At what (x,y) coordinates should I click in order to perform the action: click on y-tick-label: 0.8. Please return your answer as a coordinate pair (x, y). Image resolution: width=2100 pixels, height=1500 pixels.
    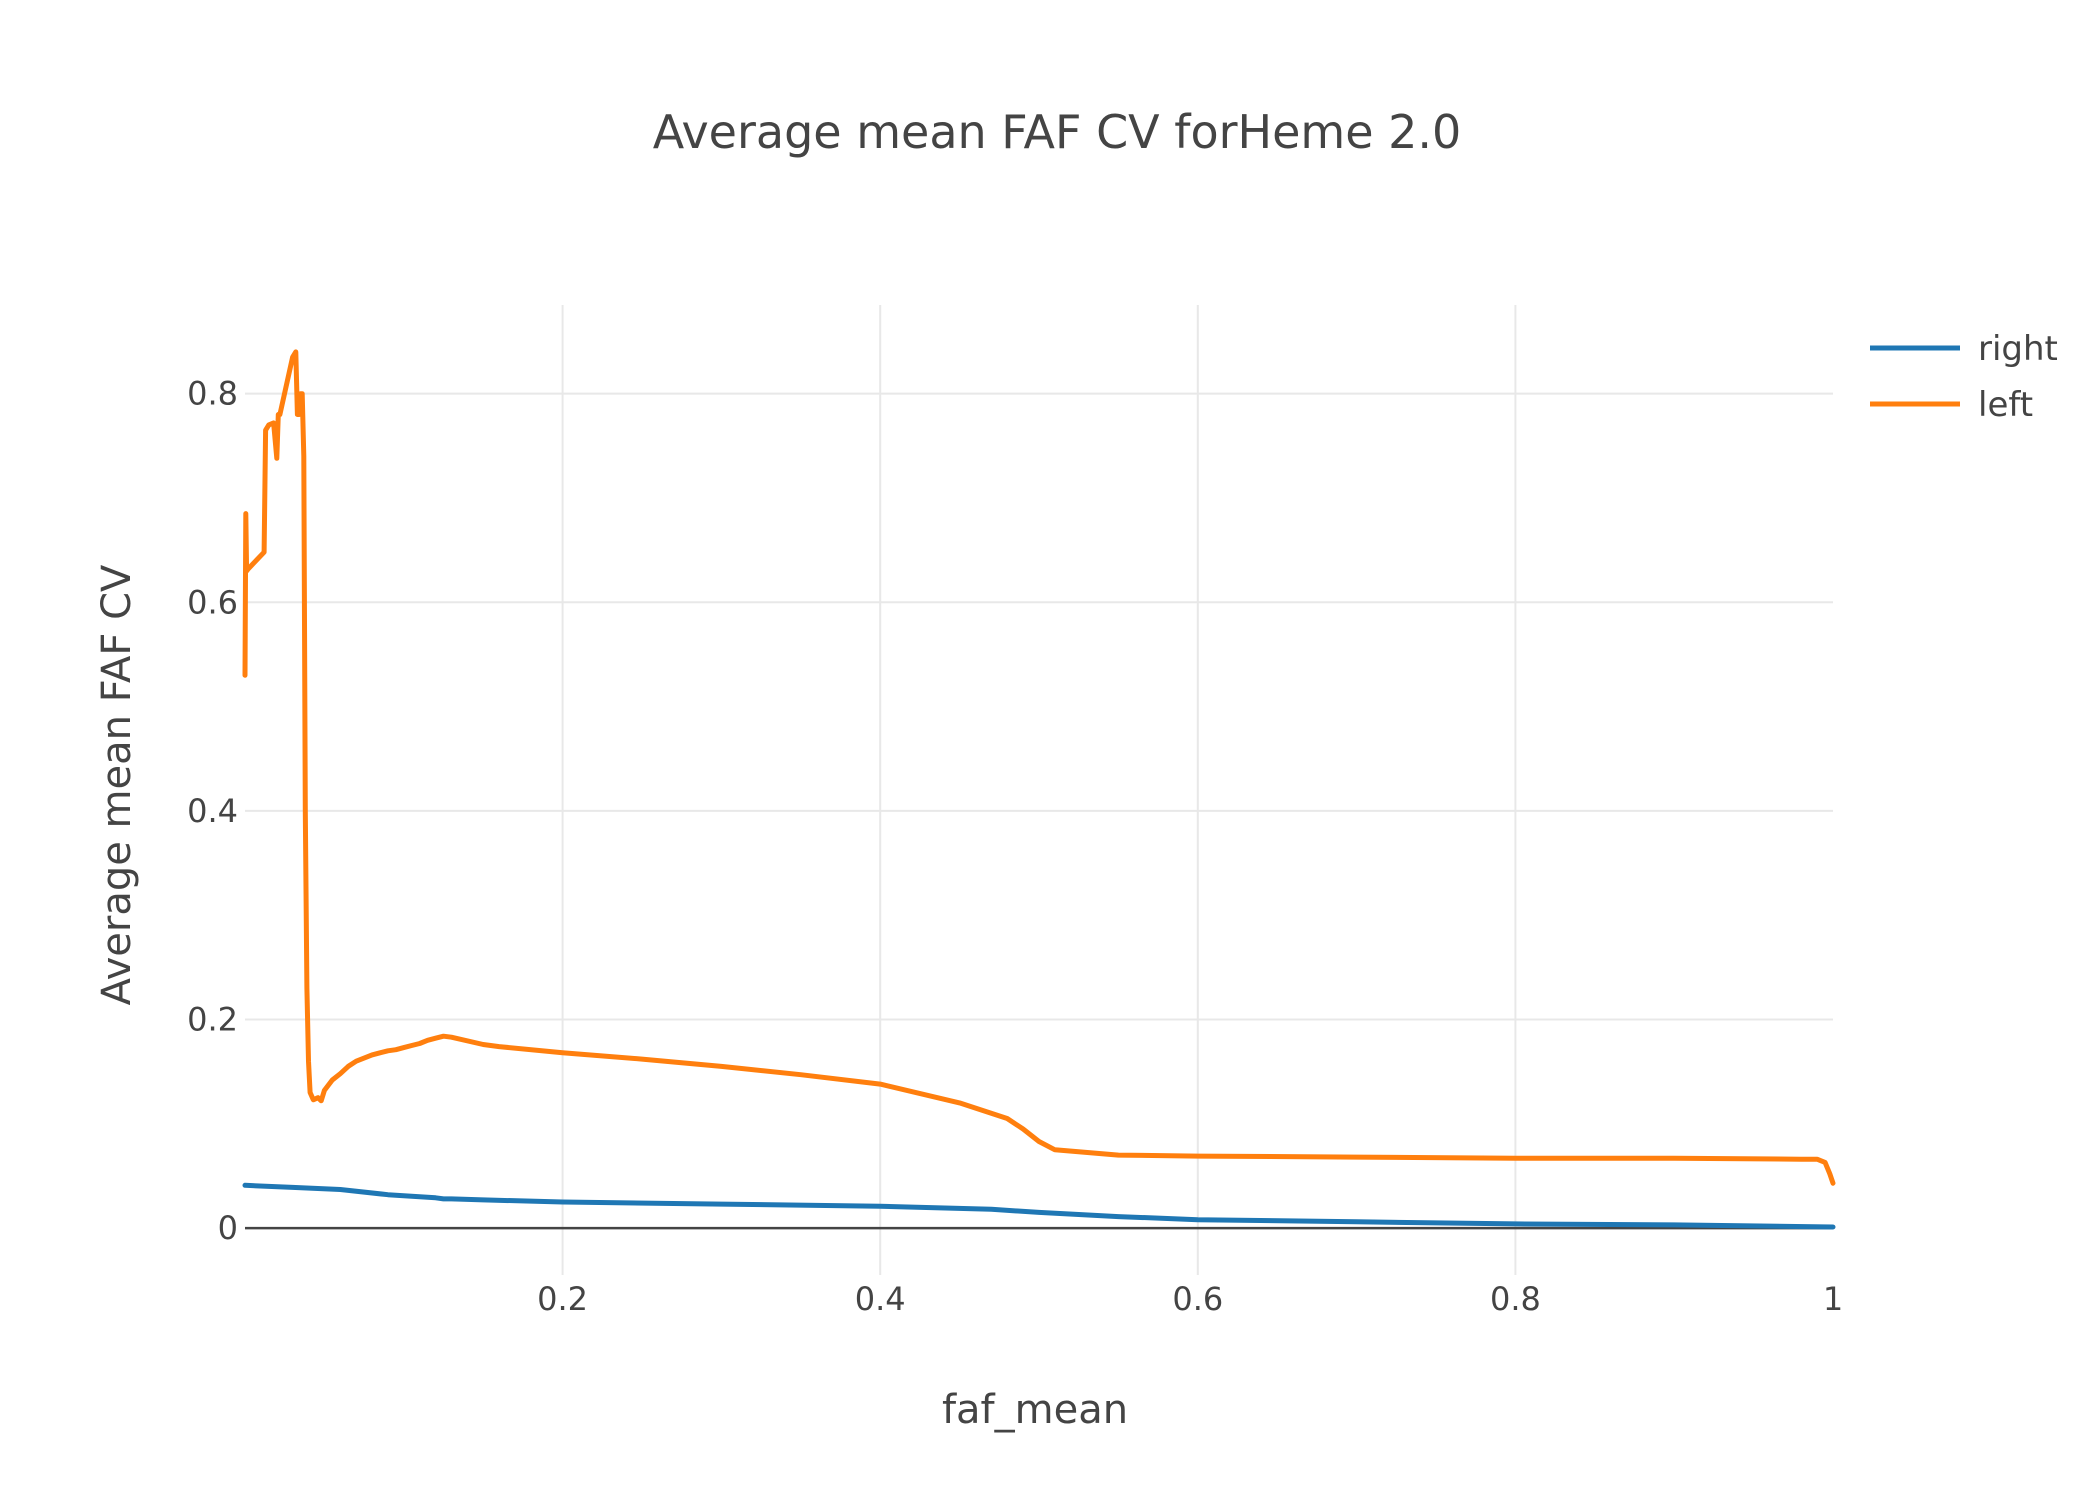
    Looking at the image, I should click on (212, 394).